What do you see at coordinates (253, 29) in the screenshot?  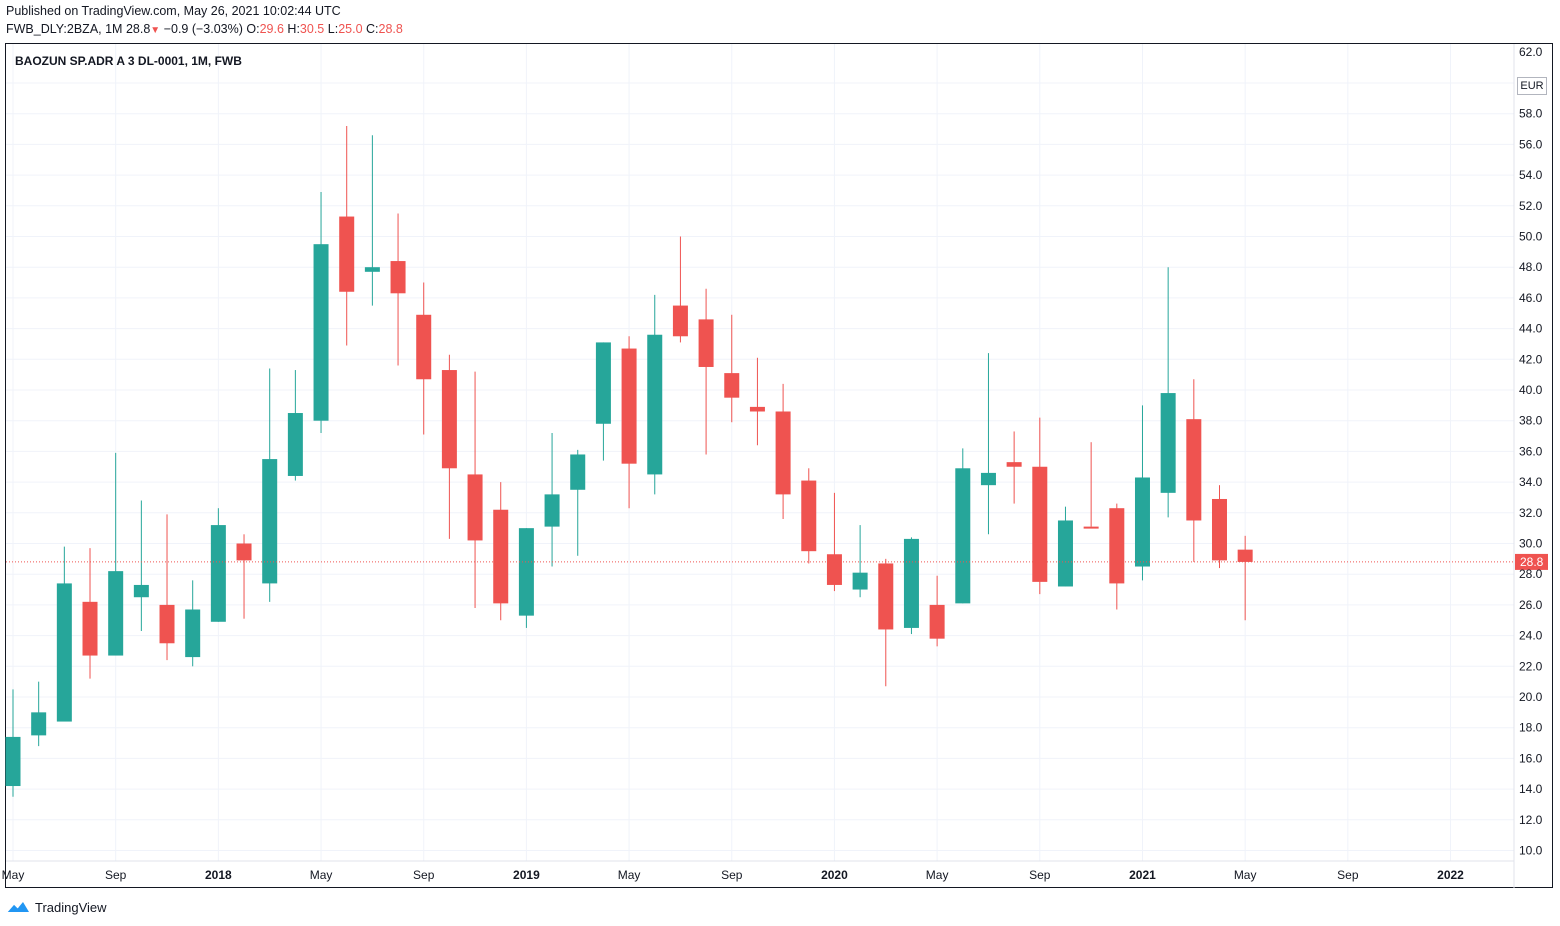 I see `open-label: O:` at bounding box center [253, 29].